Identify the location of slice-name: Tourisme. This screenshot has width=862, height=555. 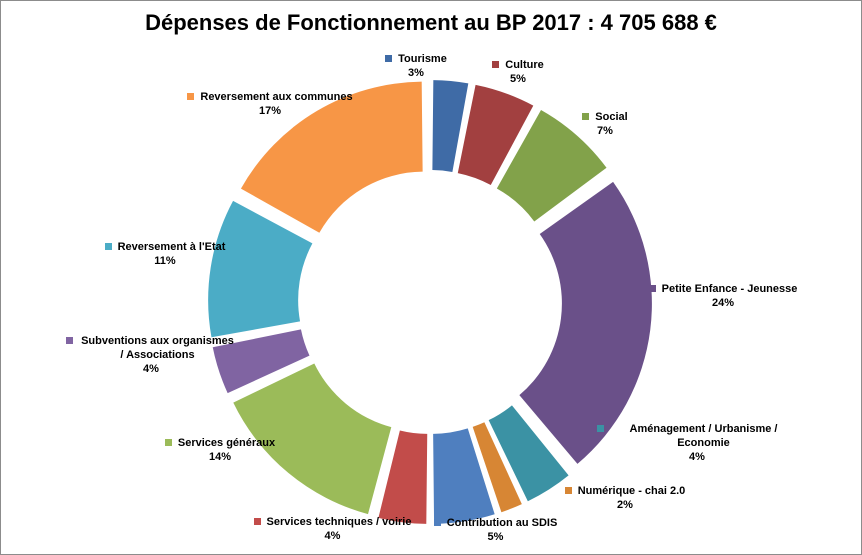
(422, 59).